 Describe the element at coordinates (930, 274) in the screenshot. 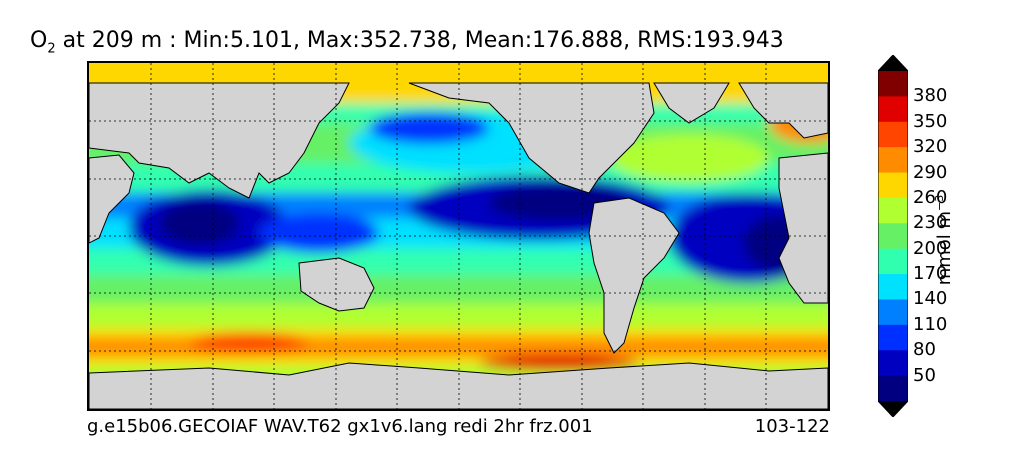

I see `colorbar-tick-label: 170` at that location.